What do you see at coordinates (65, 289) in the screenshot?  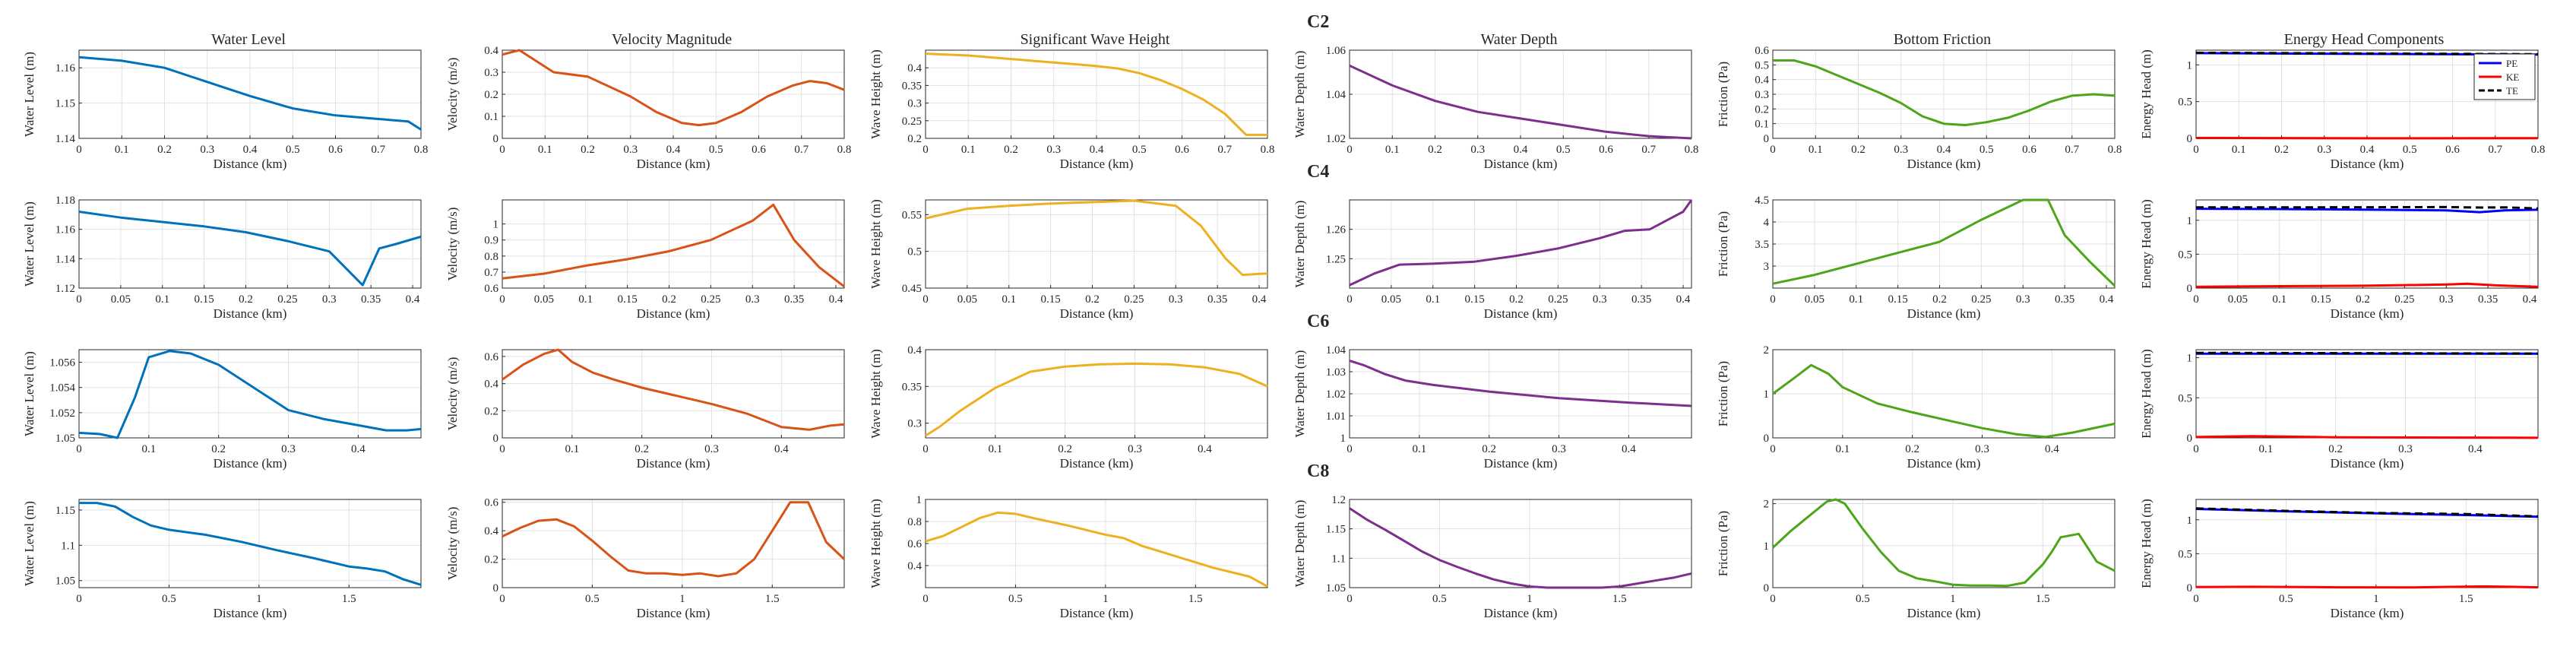 I see `y-tick-label: 1.12` at bounding box center [65, 289].